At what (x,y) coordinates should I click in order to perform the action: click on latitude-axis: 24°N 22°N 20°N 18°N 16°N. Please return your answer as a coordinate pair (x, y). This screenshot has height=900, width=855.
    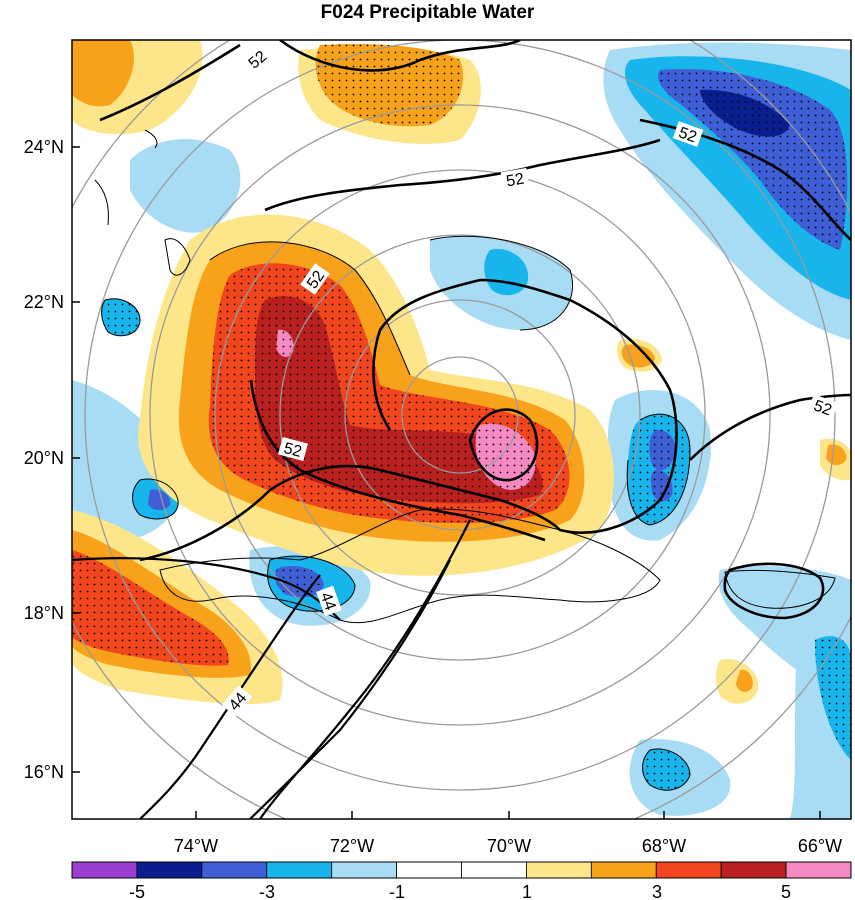
    Looking at the image, I should click on (52, 459).